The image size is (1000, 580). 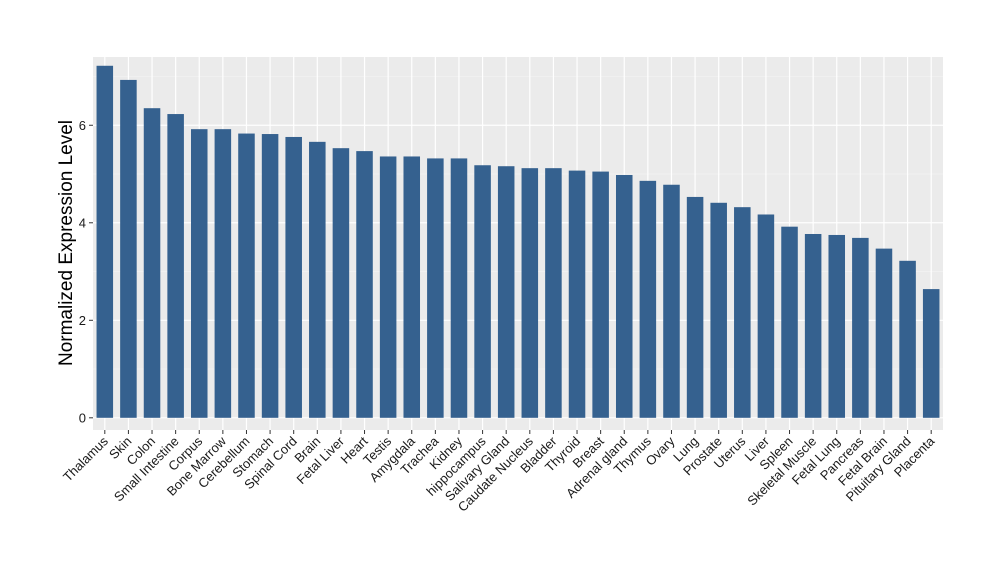 I want to click on y-tick-label: 6, so click(x=82, y=125).